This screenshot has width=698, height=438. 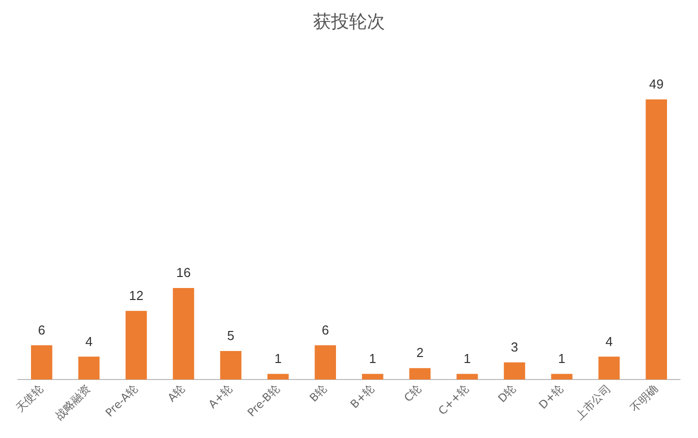 What do you see at coordinates (514, 346) in the screenshot?
I see `data-label: 3` at bounding box center [514, 346].